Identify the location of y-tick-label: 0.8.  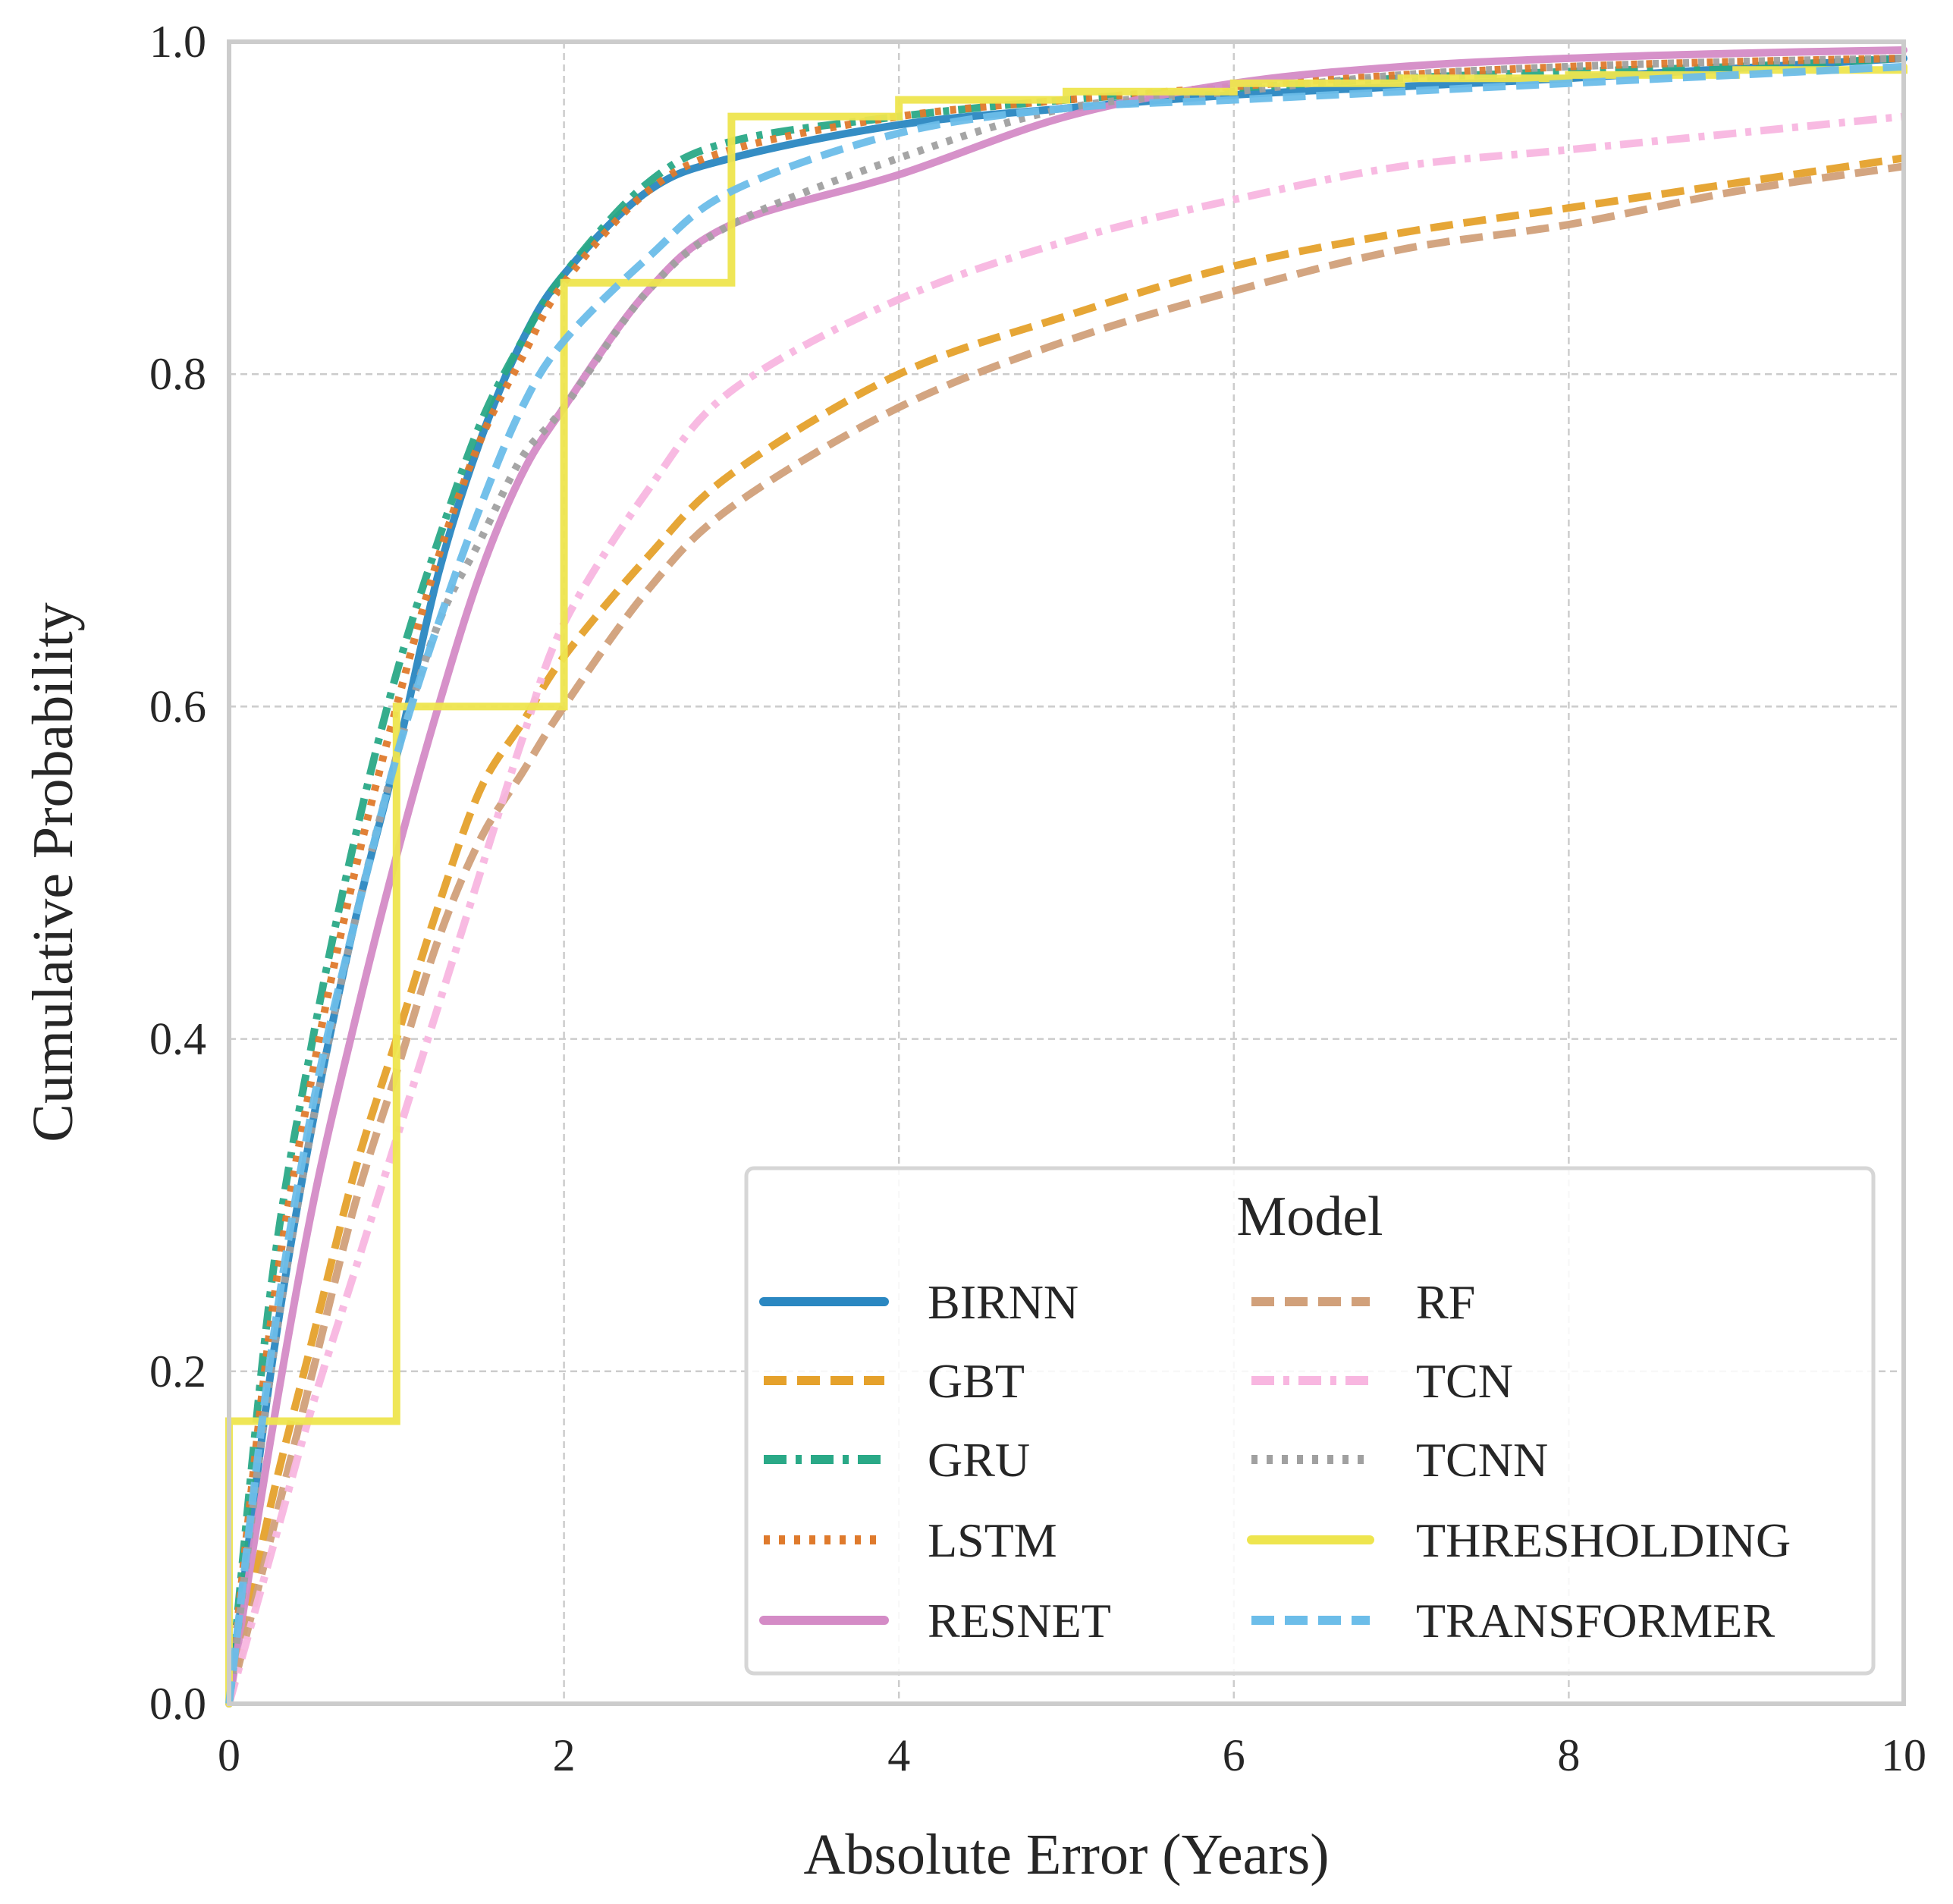
(177, 374).